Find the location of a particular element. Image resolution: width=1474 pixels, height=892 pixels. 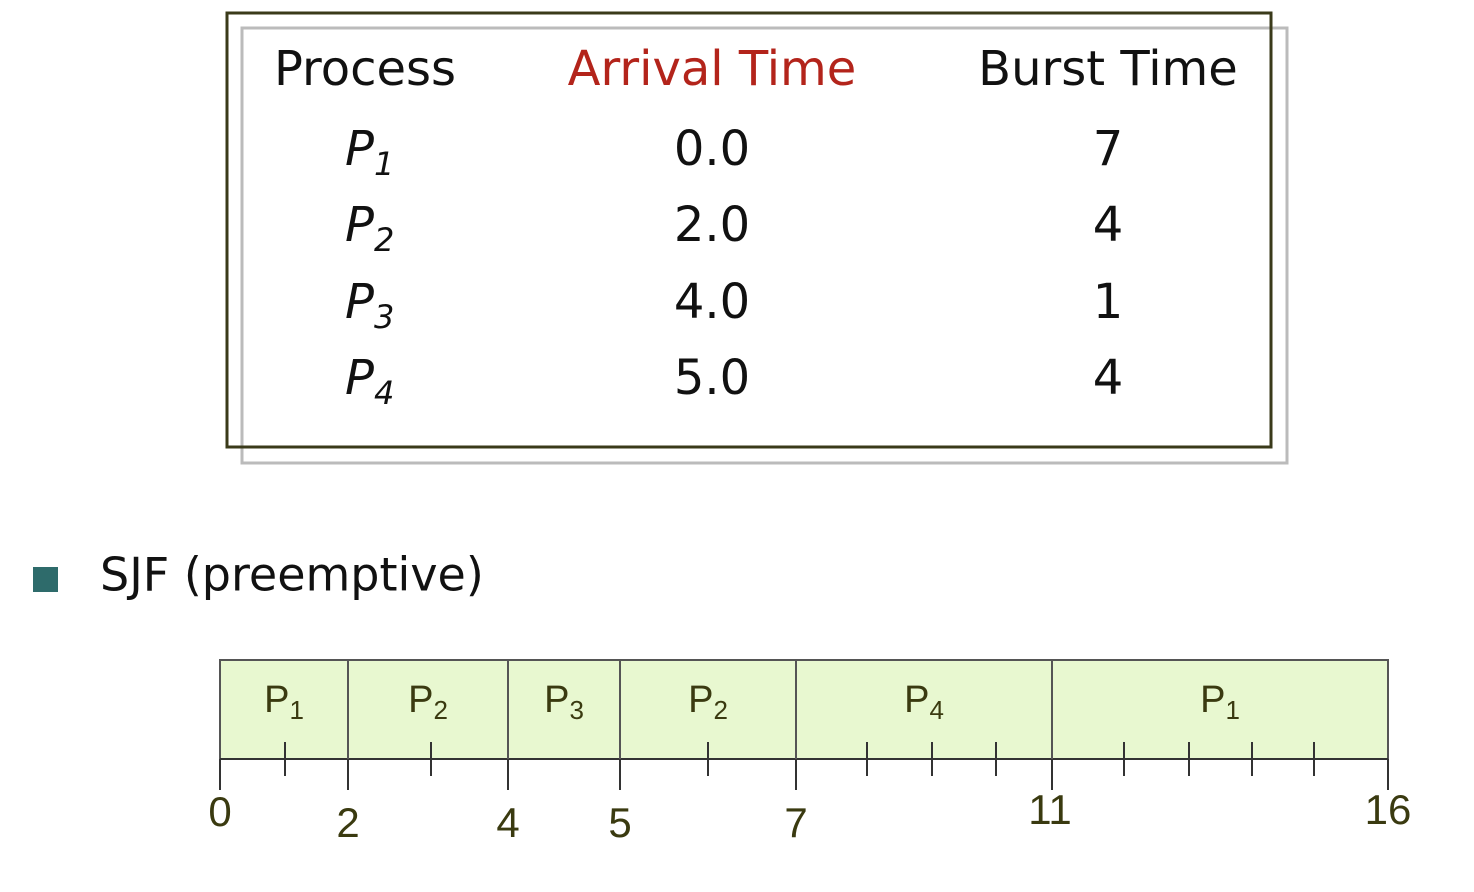

segment-label: P3 is located at coordinates (564, 702).